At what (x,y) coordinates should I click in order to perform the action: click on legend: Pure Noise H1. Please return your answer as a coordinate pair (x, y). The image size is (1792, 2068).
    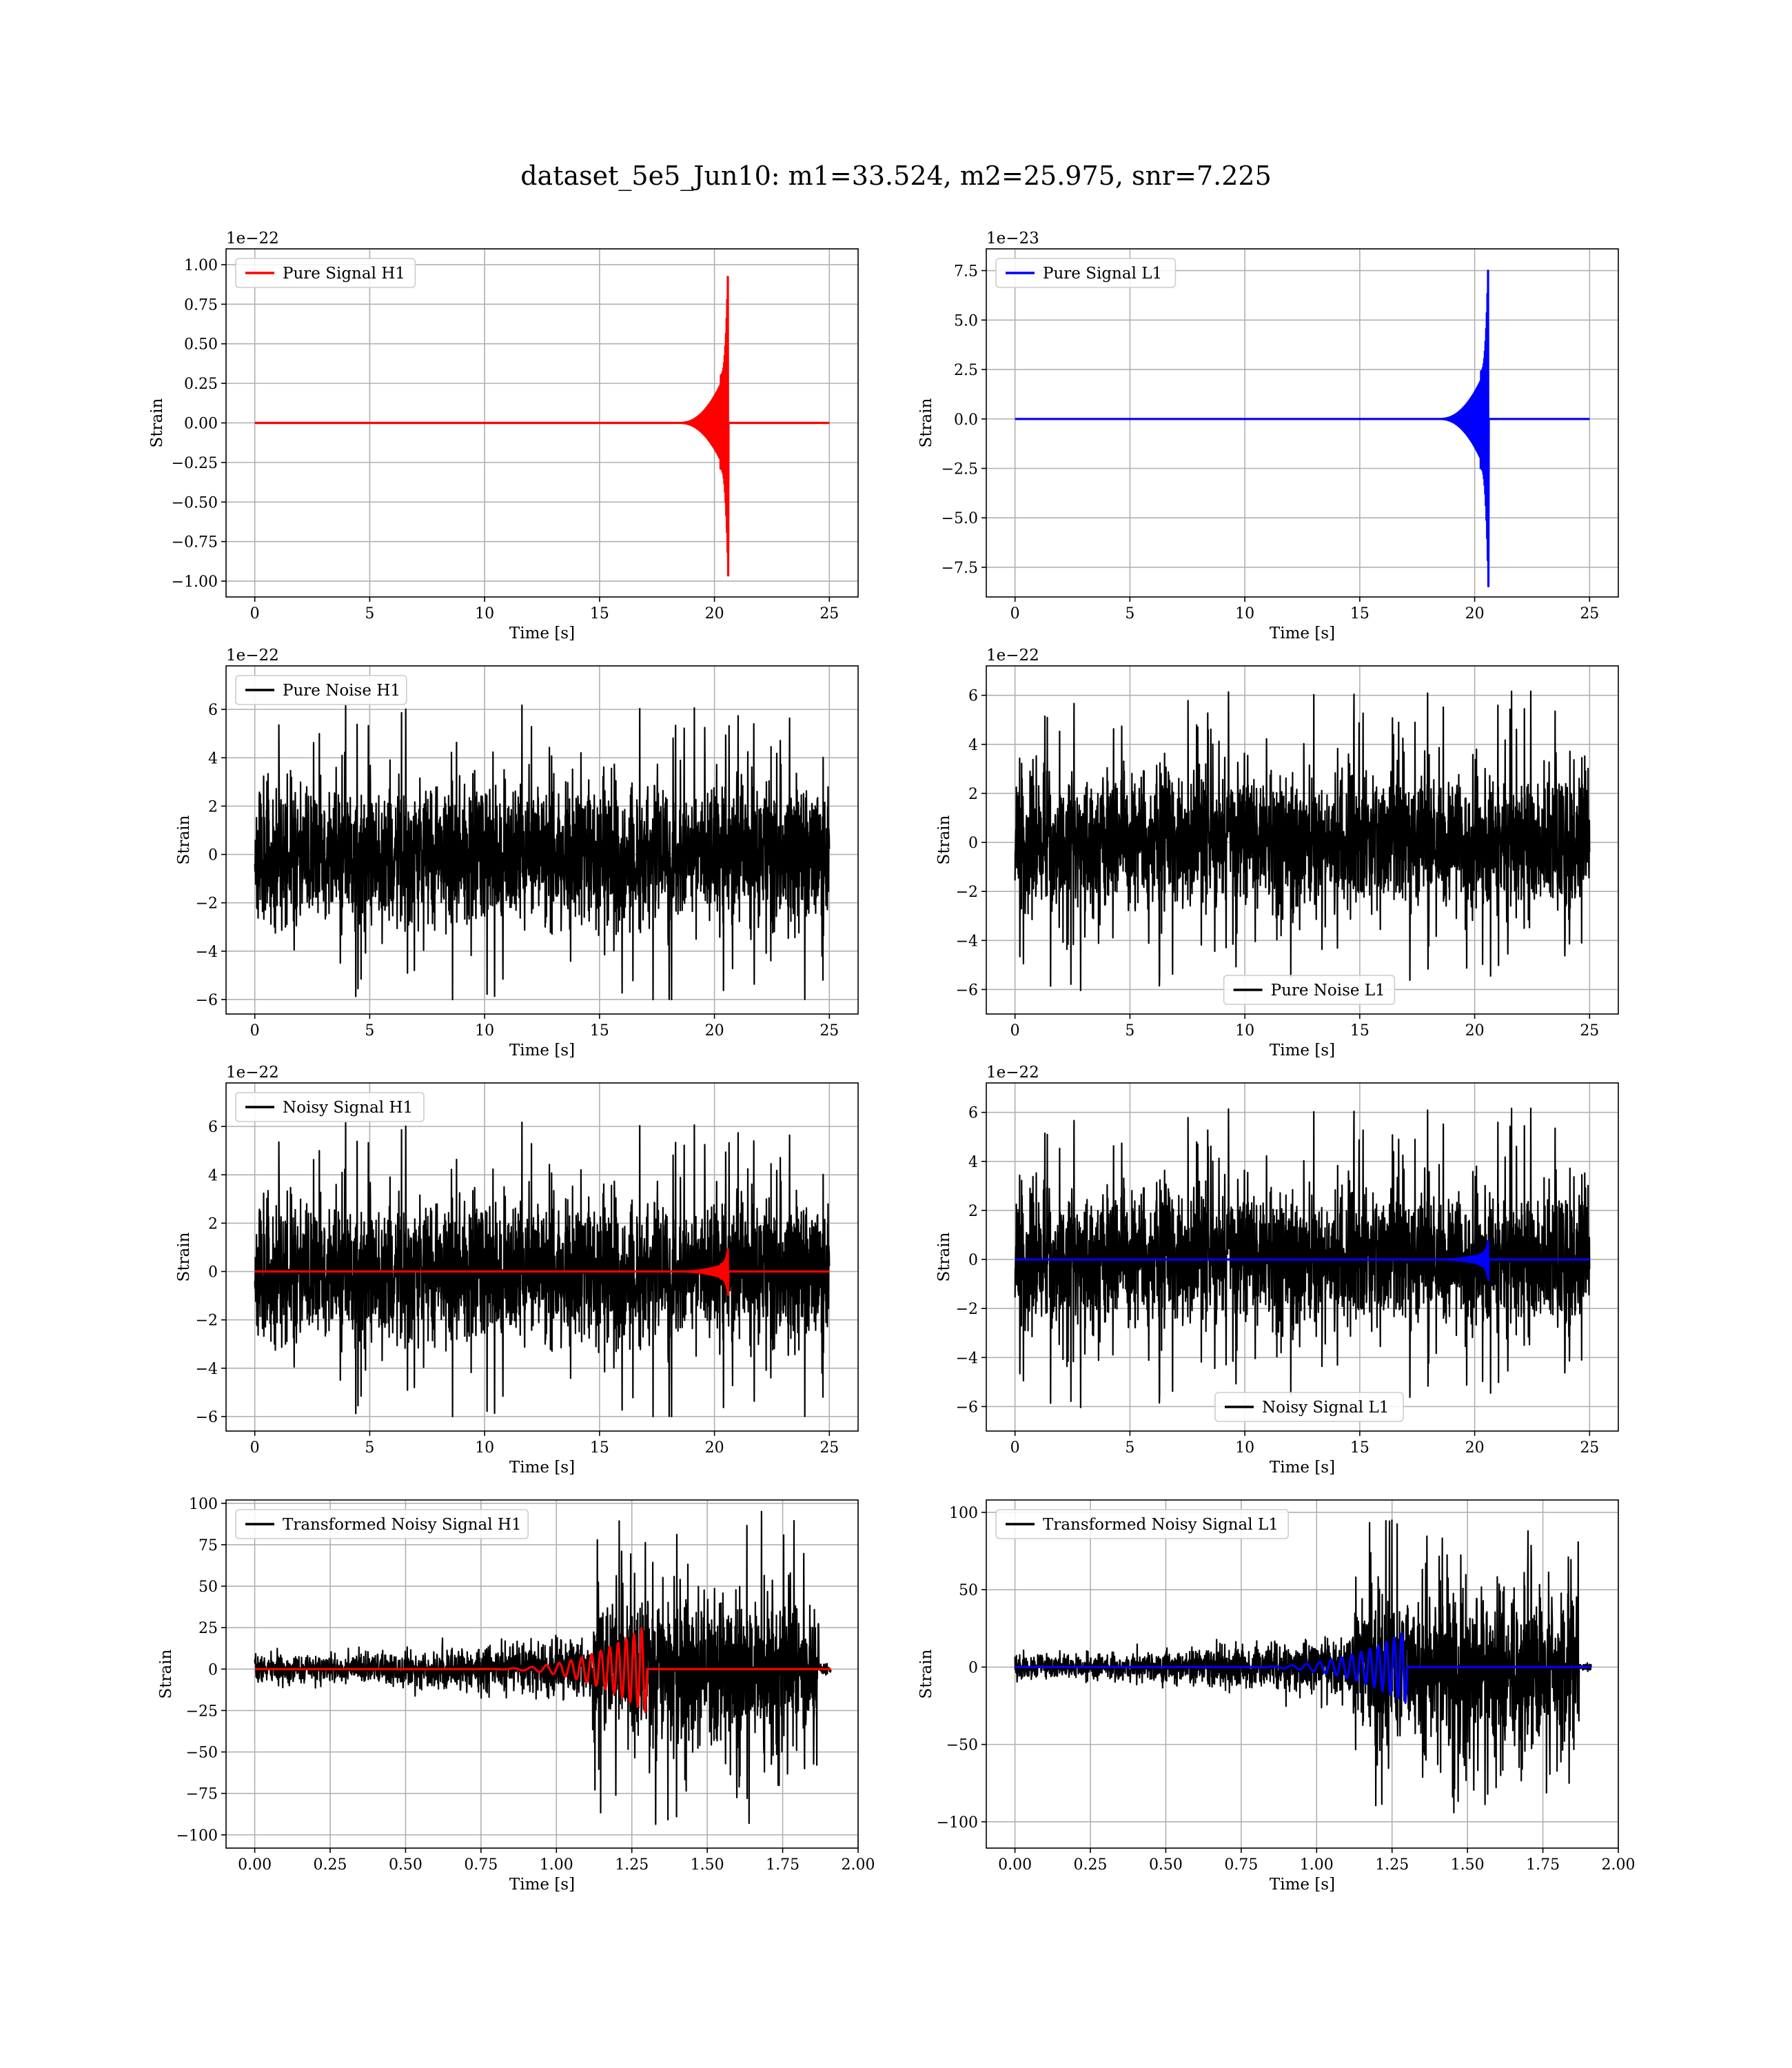
    Looking at the image, I should click on (321, 690).